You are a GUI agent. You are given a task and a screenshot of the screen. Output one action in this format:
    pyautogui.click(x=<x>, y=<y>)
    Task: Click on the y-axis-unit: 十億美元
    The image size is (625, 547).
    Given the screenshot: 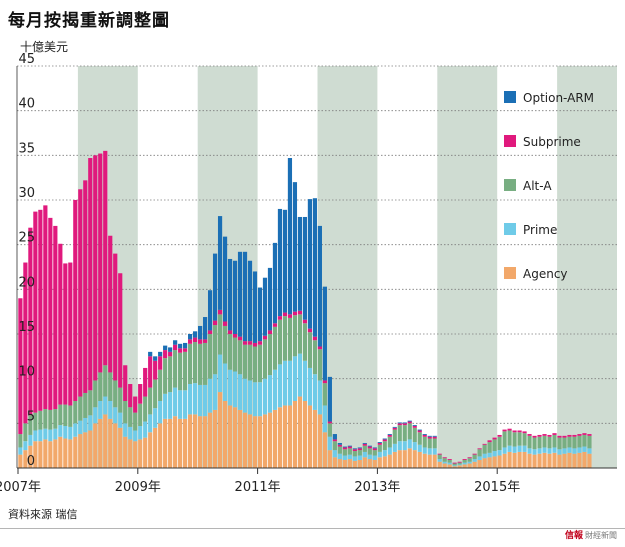 What is the action you would take?
    pyautogui.click(x=44, y=47)
    